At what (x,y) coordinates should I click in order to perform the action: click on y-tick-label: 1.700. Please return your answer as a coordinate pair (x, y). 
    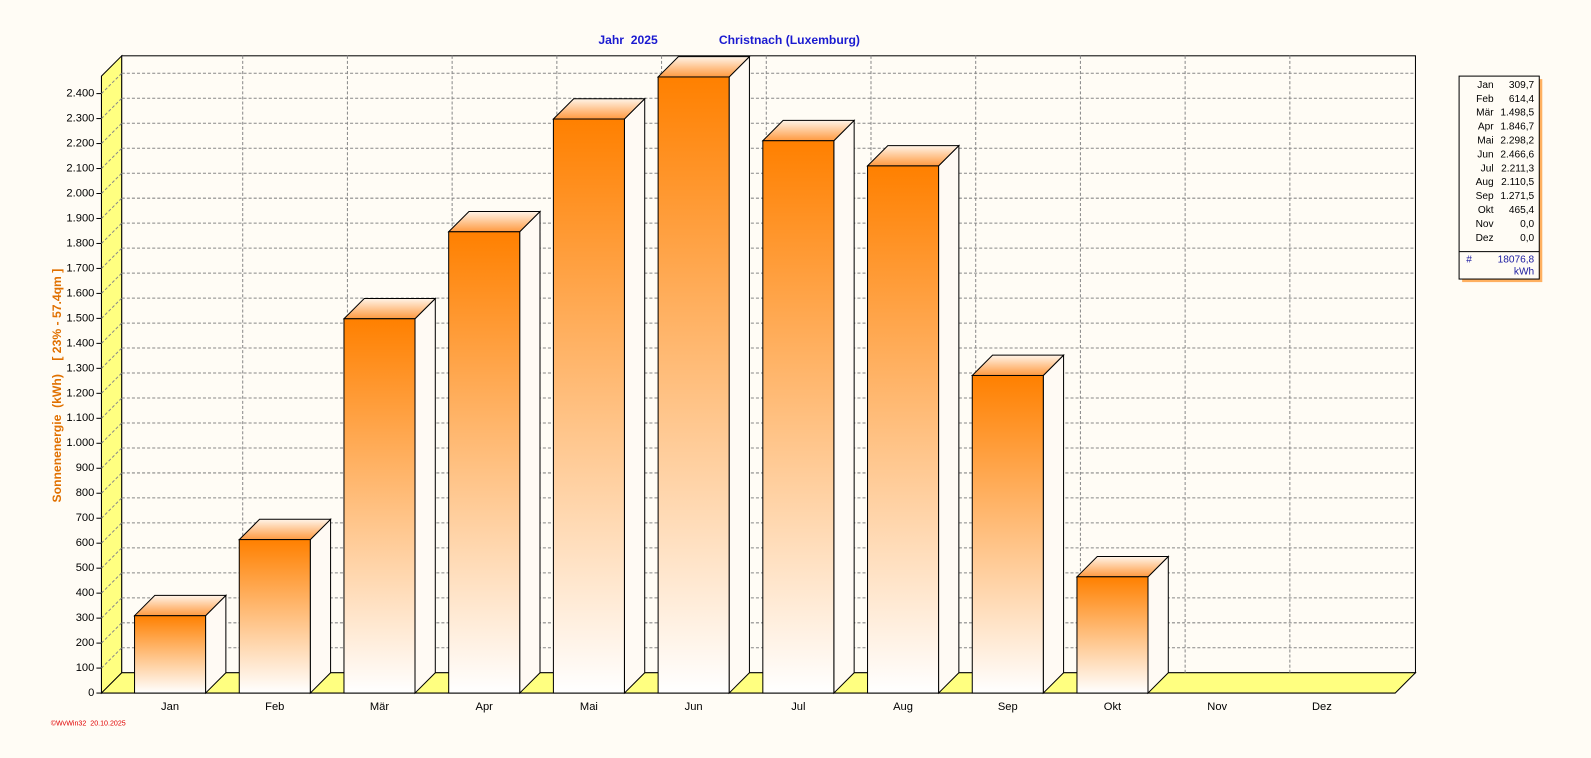
    Looking at the image, I should click on (80, 268).